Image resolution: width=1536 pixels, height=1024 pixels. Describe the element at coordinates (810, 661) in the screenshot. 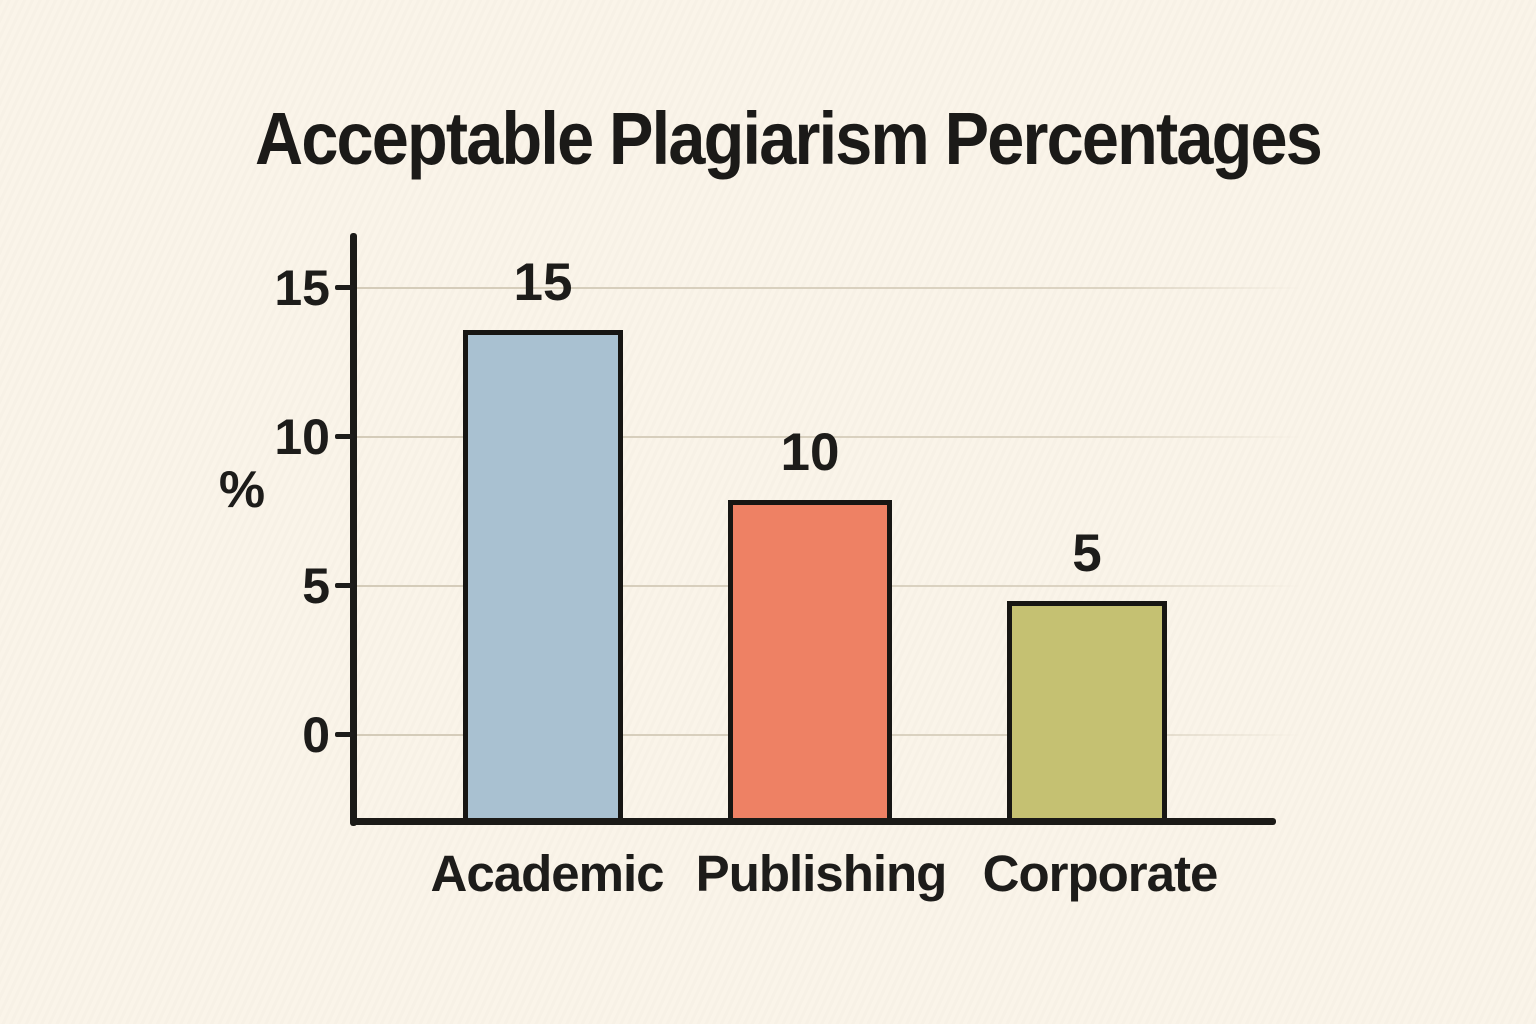

I see `bar-publishing` at that location.